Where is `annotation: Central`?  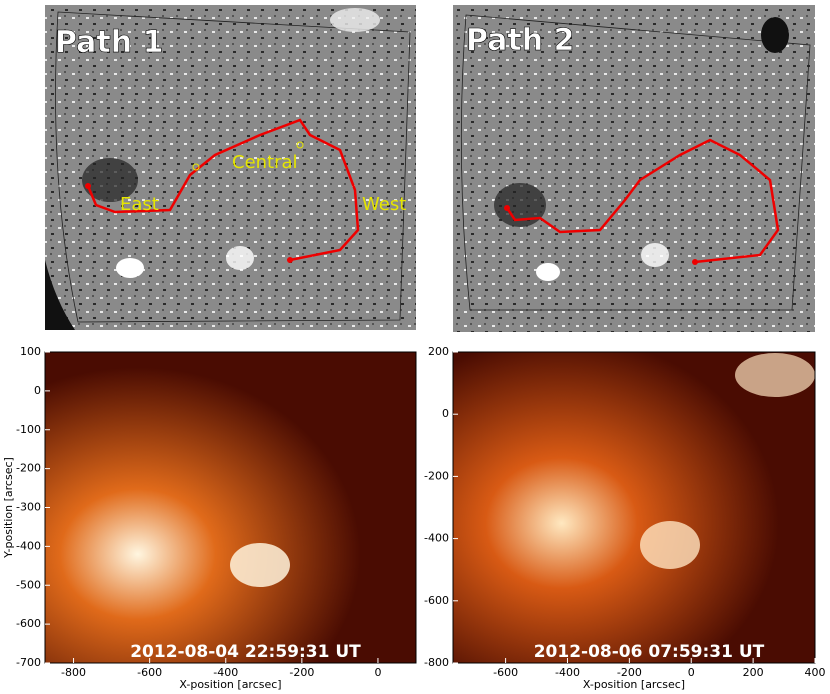 annotation: Central is located at coordinates (265, 162).